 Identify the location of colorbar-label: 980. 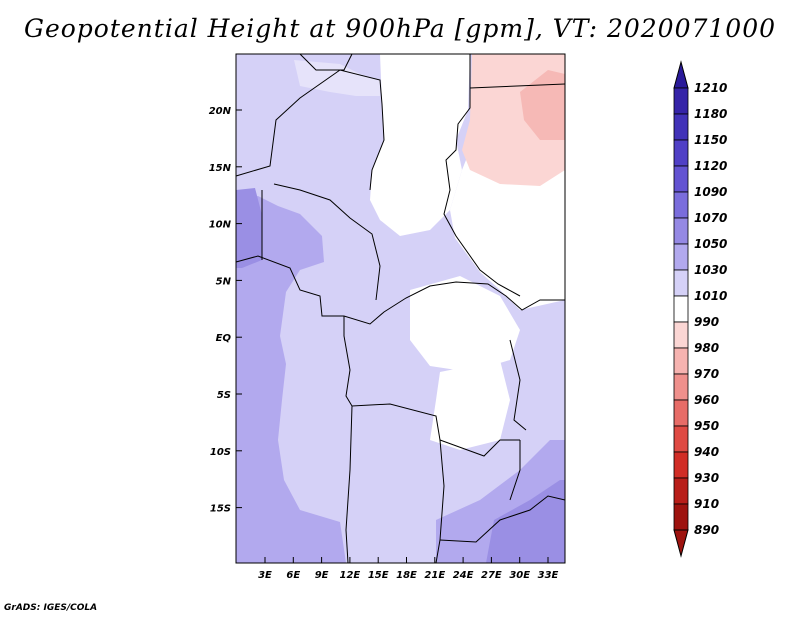
(706, 348).